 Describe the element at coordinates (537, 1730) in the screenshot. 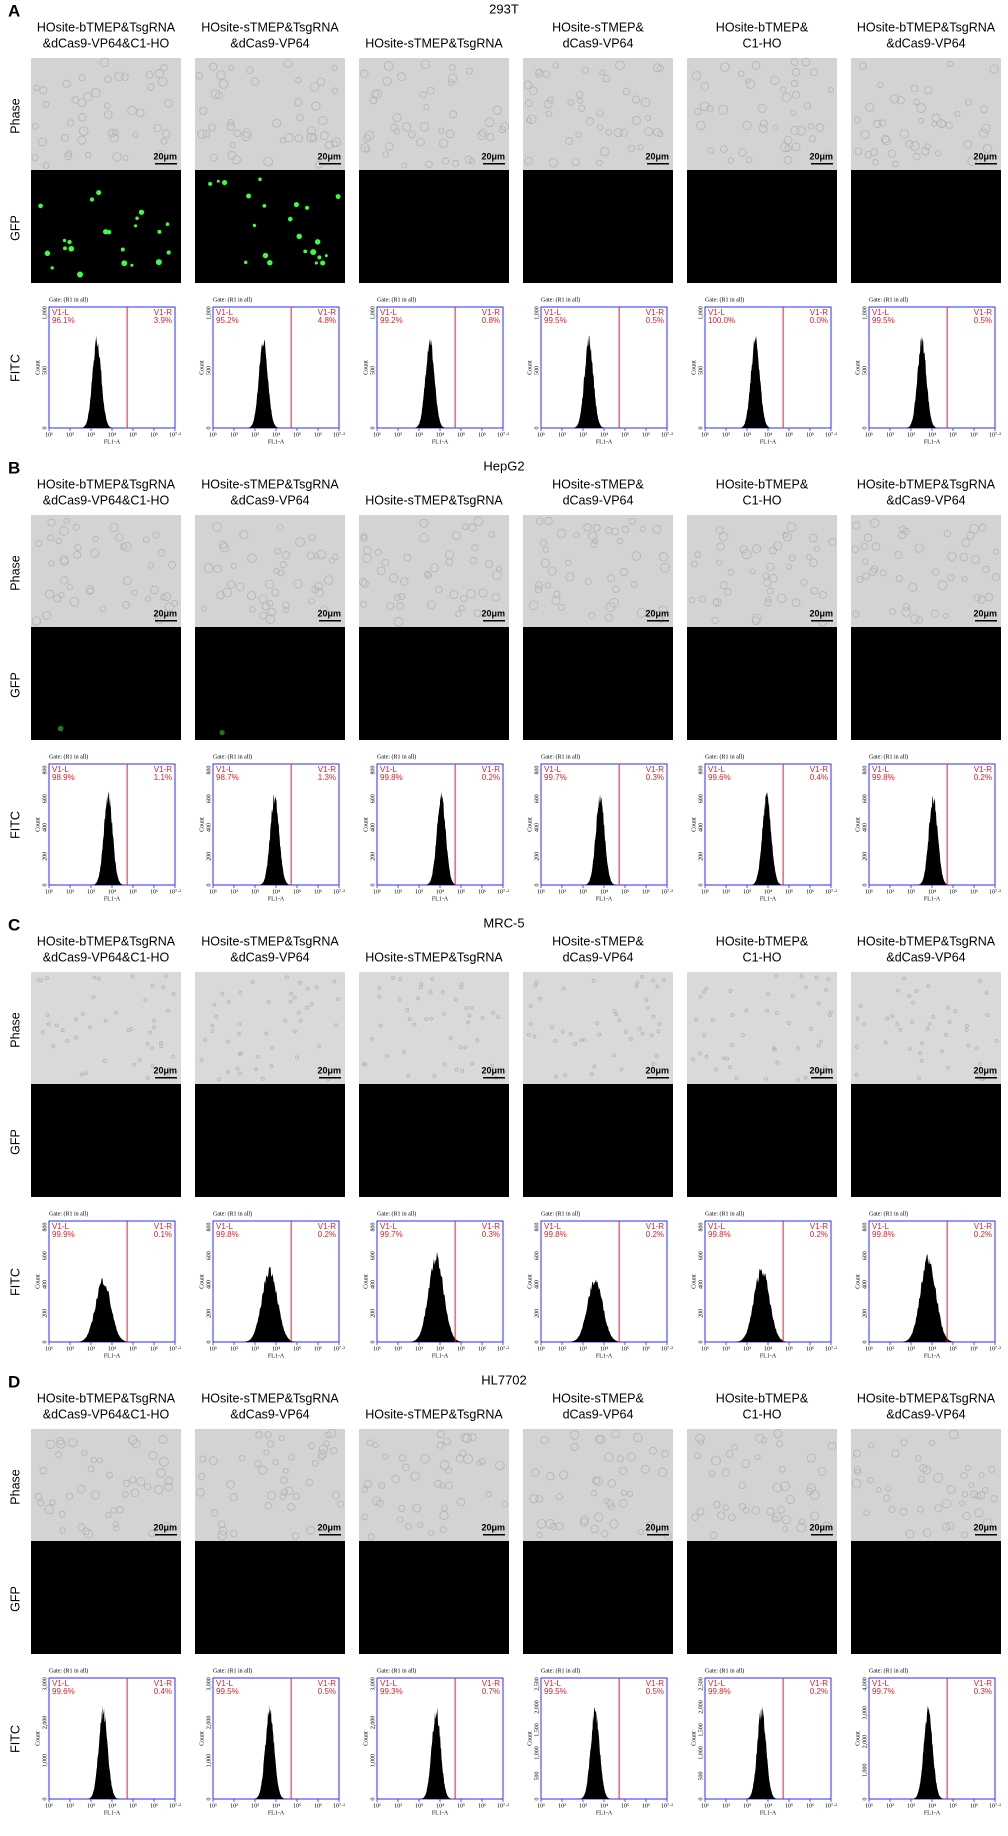

I see `y-tick-label: 1,500` at that location.